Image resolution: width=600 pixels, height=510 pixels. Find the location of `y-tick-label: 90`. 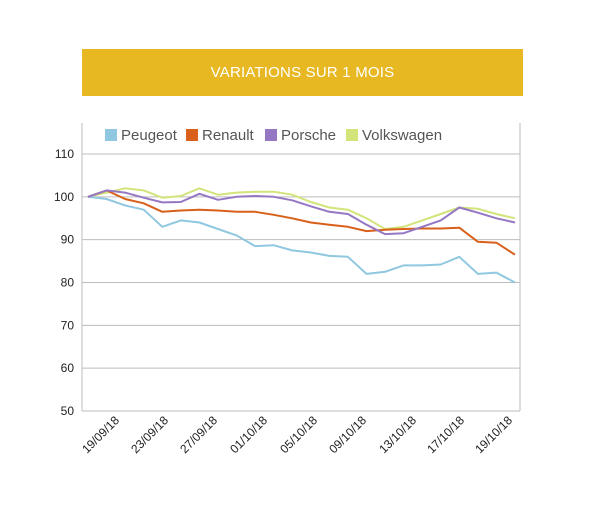

y-tick-label: 90 is located at coordinates (68, 240).